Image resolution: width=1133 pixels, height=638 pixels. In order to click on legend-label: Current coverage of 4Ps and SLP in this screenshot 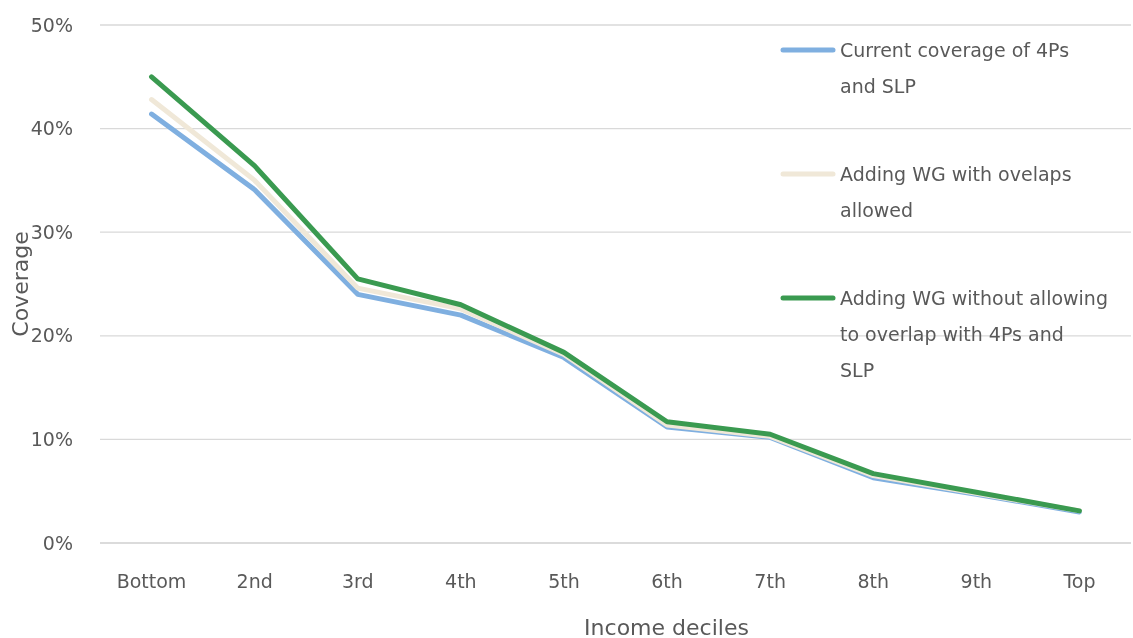, I will do `click(955, 67)`.